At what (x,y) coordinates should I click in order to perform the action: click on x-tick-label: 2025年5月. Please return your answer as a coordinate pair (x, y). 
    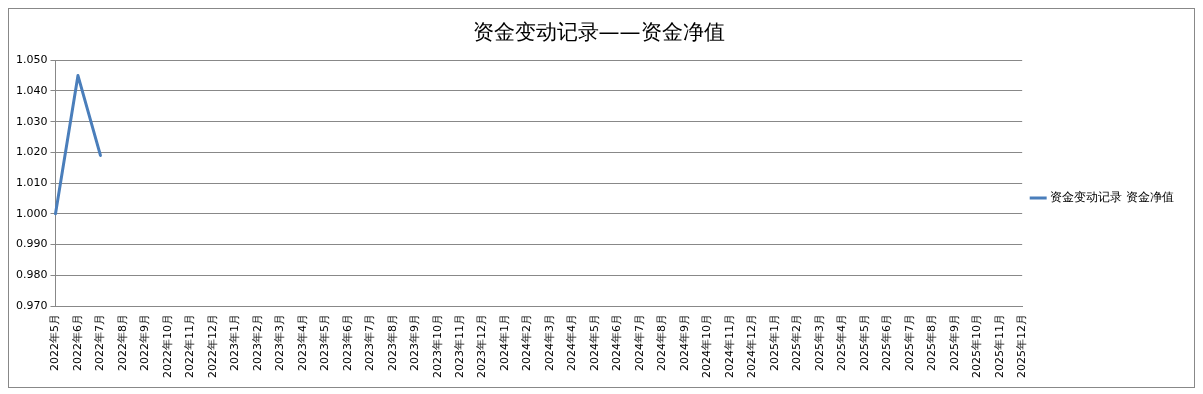
    Looking at the image, I should click on (864, 343).